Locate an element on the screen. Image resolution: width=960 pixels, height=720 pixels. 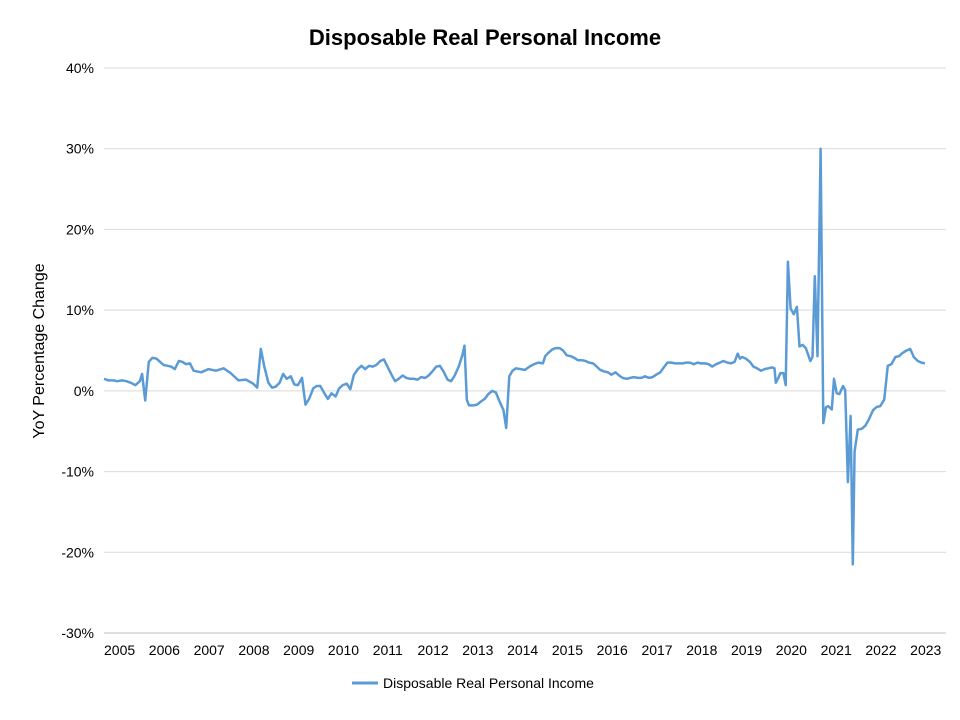
x-tick-label: 2005 is located at coordinates (119, 650).